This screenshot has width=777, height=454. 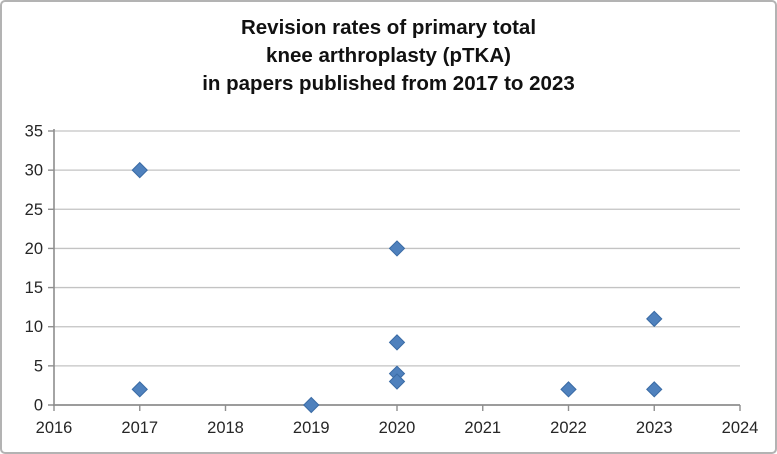 What do you see at coordinates (311, 428) in the screenshot?
I see `x-tick-label-2019: 2019` at bounding box center [311, 428].